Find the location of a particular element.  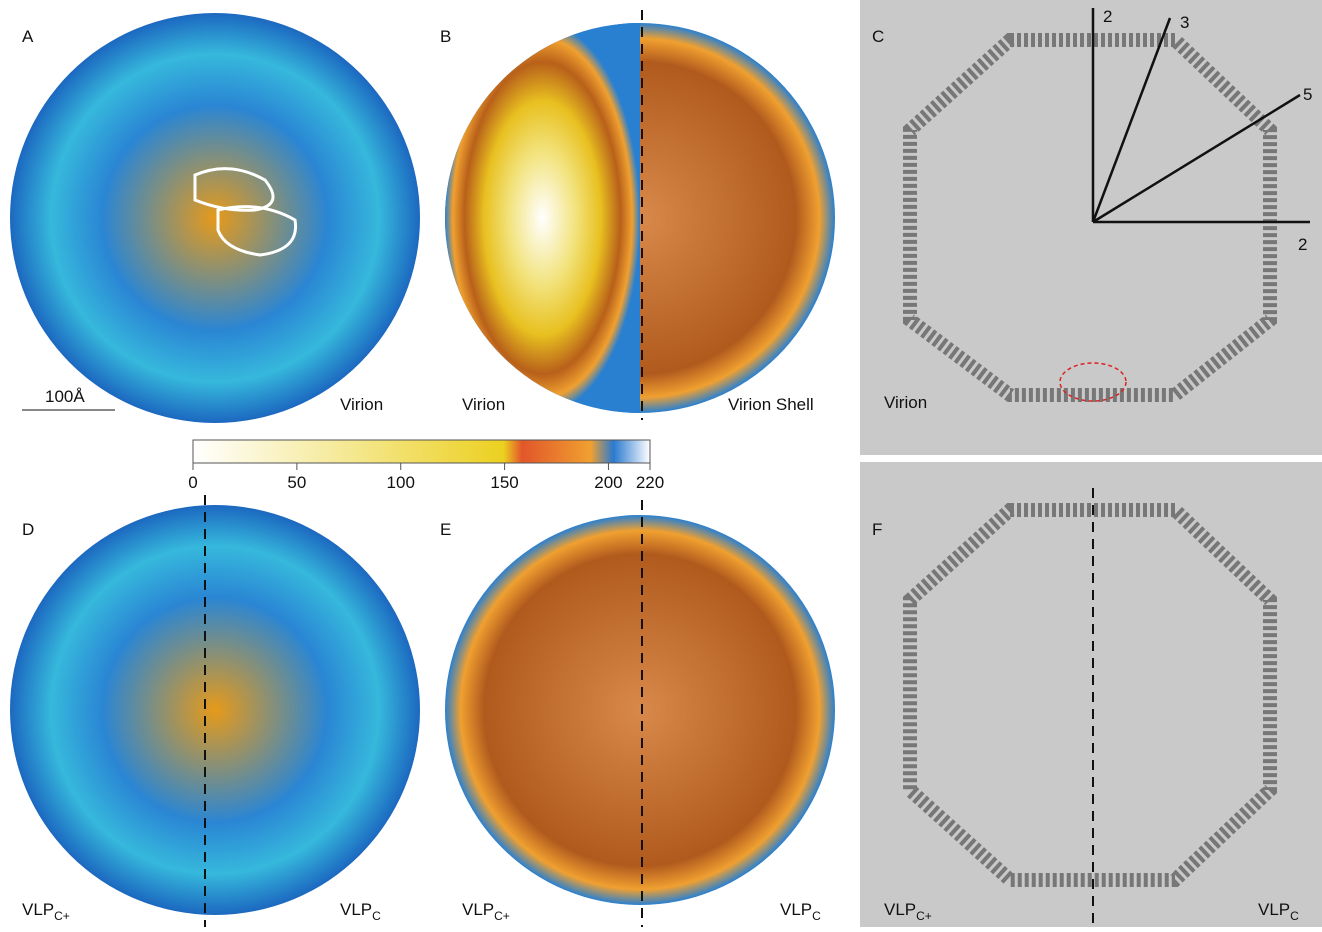

virion-surface is located at coordinates (215, 218).